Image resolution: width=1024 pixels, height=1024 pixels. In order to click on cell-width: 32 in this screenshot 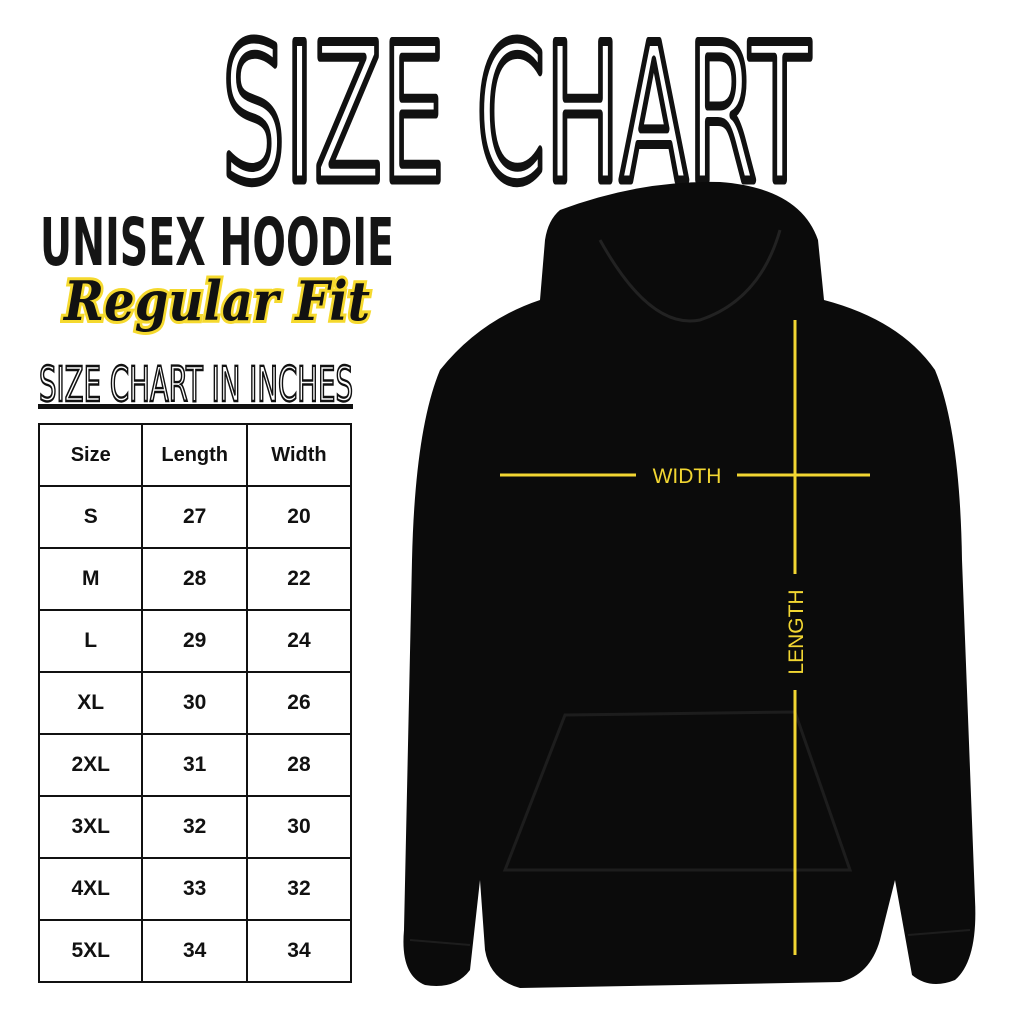, I will do `click(299, 889)`.